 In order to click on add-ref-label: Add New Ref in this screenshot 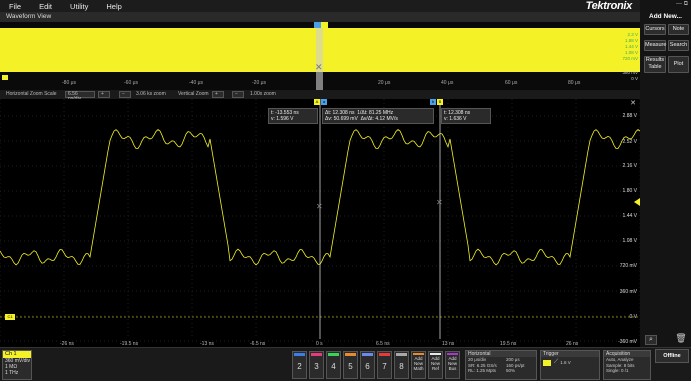, I will do `click(435, 363)`.